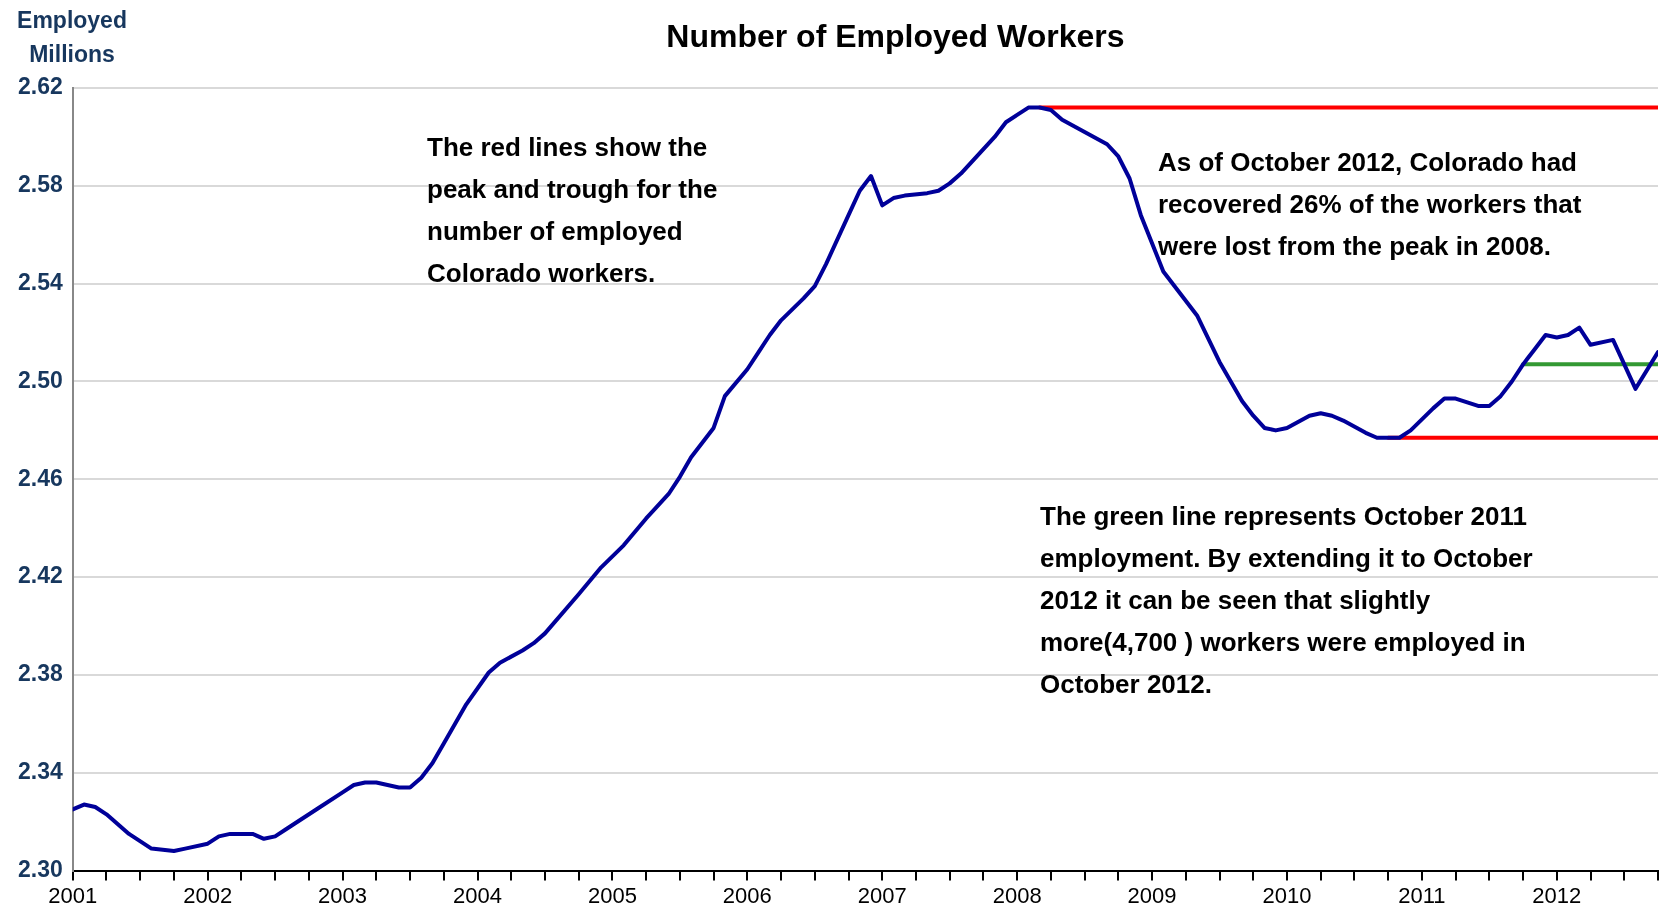 The height and width of the screenshot is (923, 1678). I want to click on y-tick-label: 2.38, so click(40, 673).